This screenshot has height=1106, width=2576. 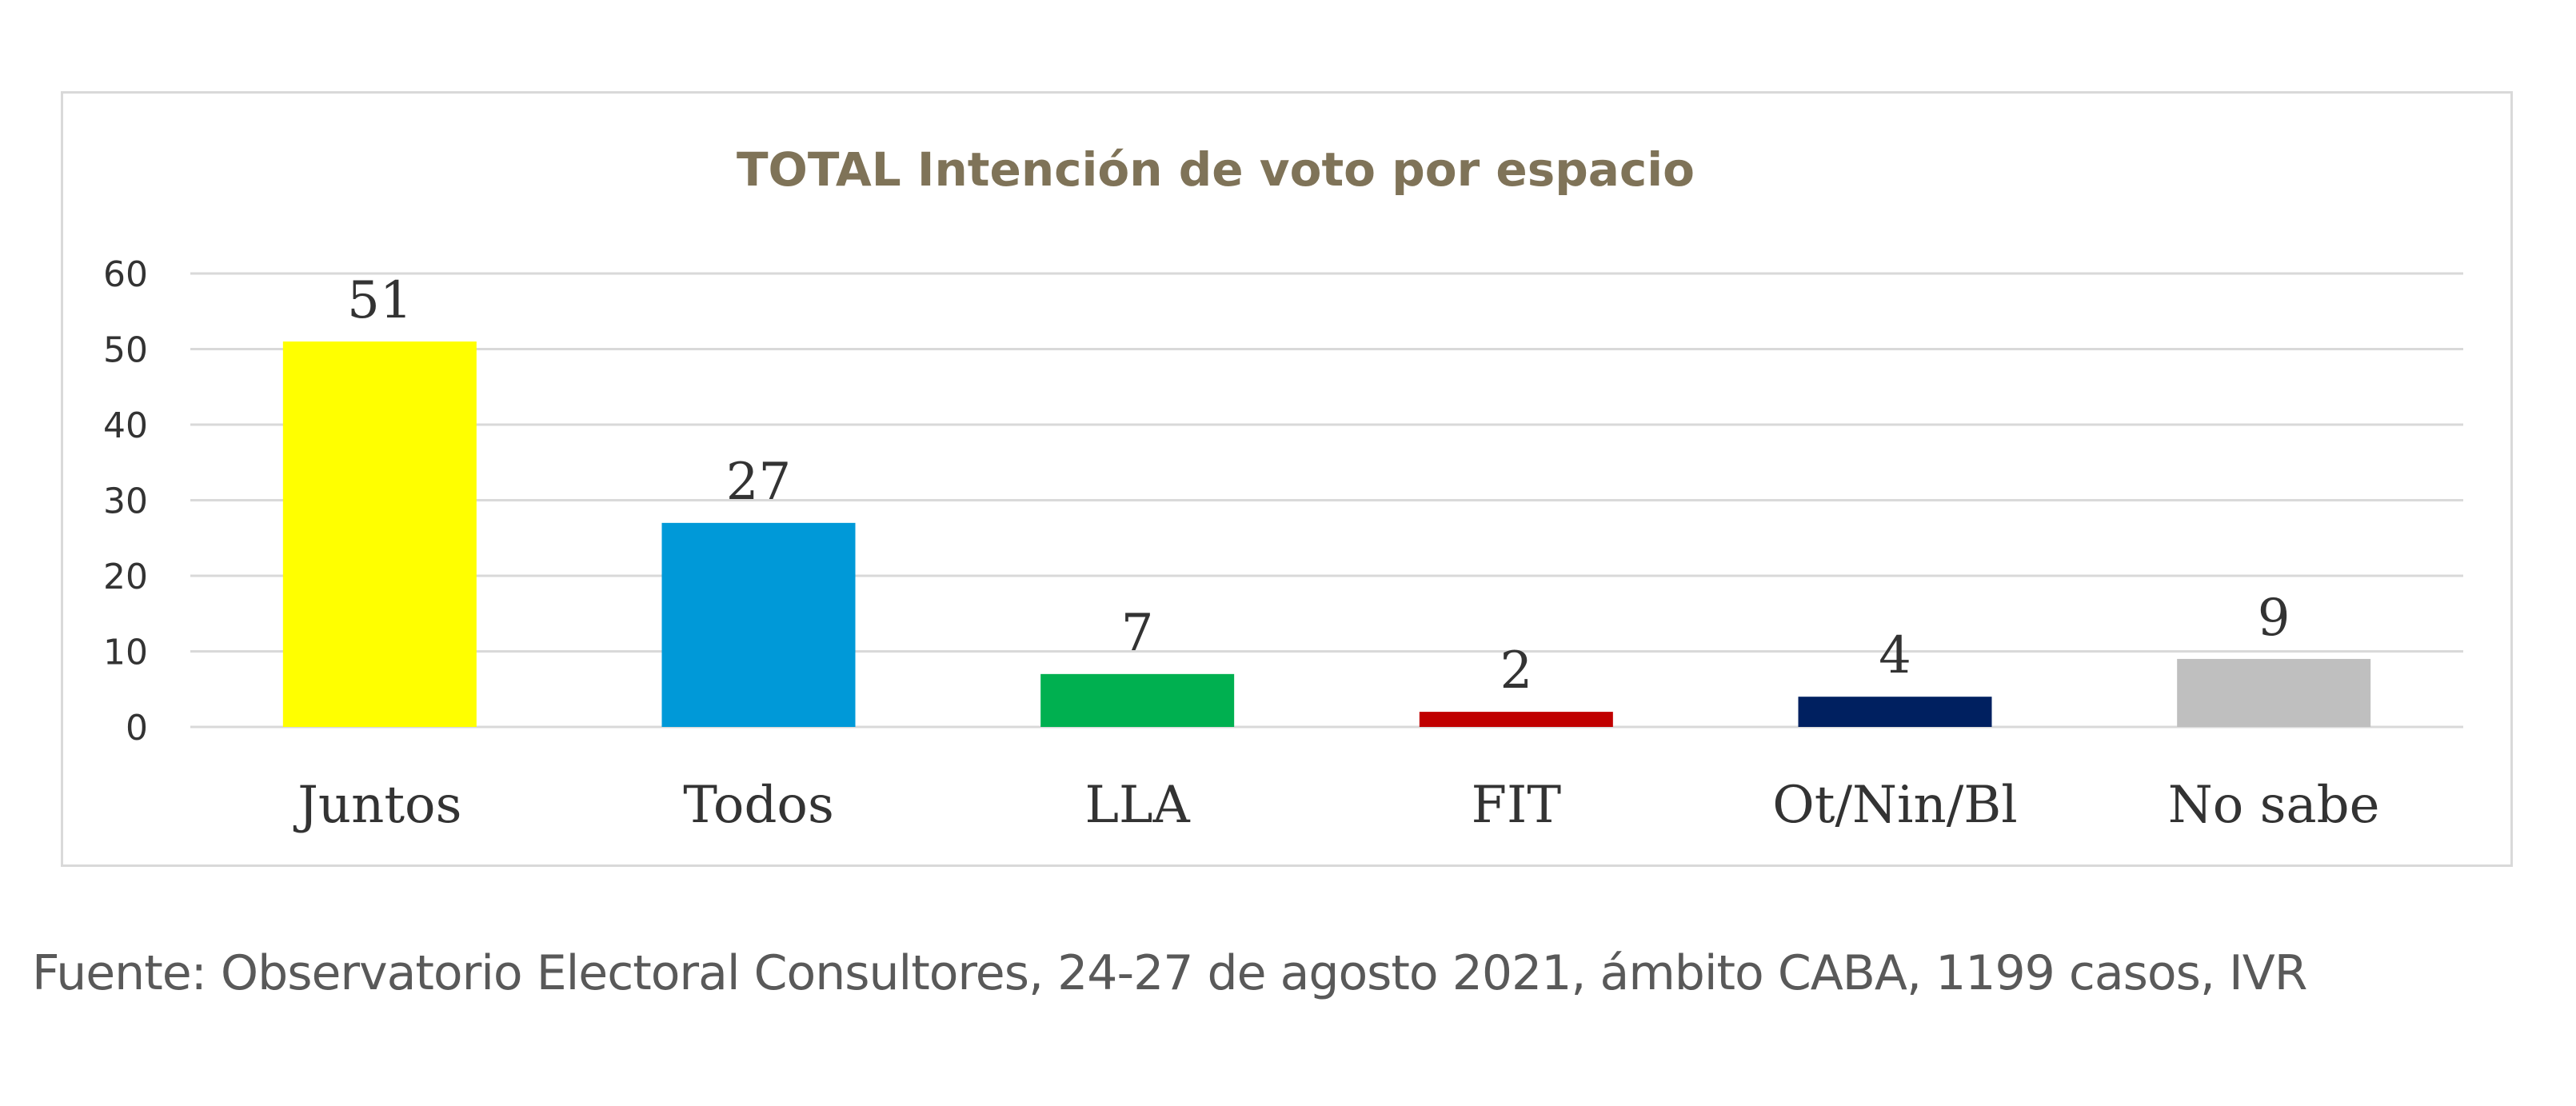 I want to click on data-label: 27, so click(x=758, y=482).